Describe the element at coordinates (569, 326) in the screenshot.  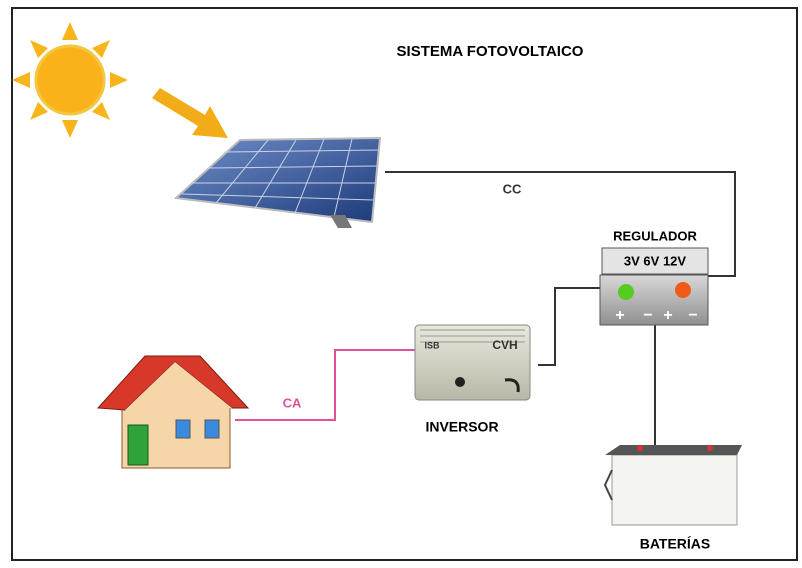
I see `inverter-wire` at that location.